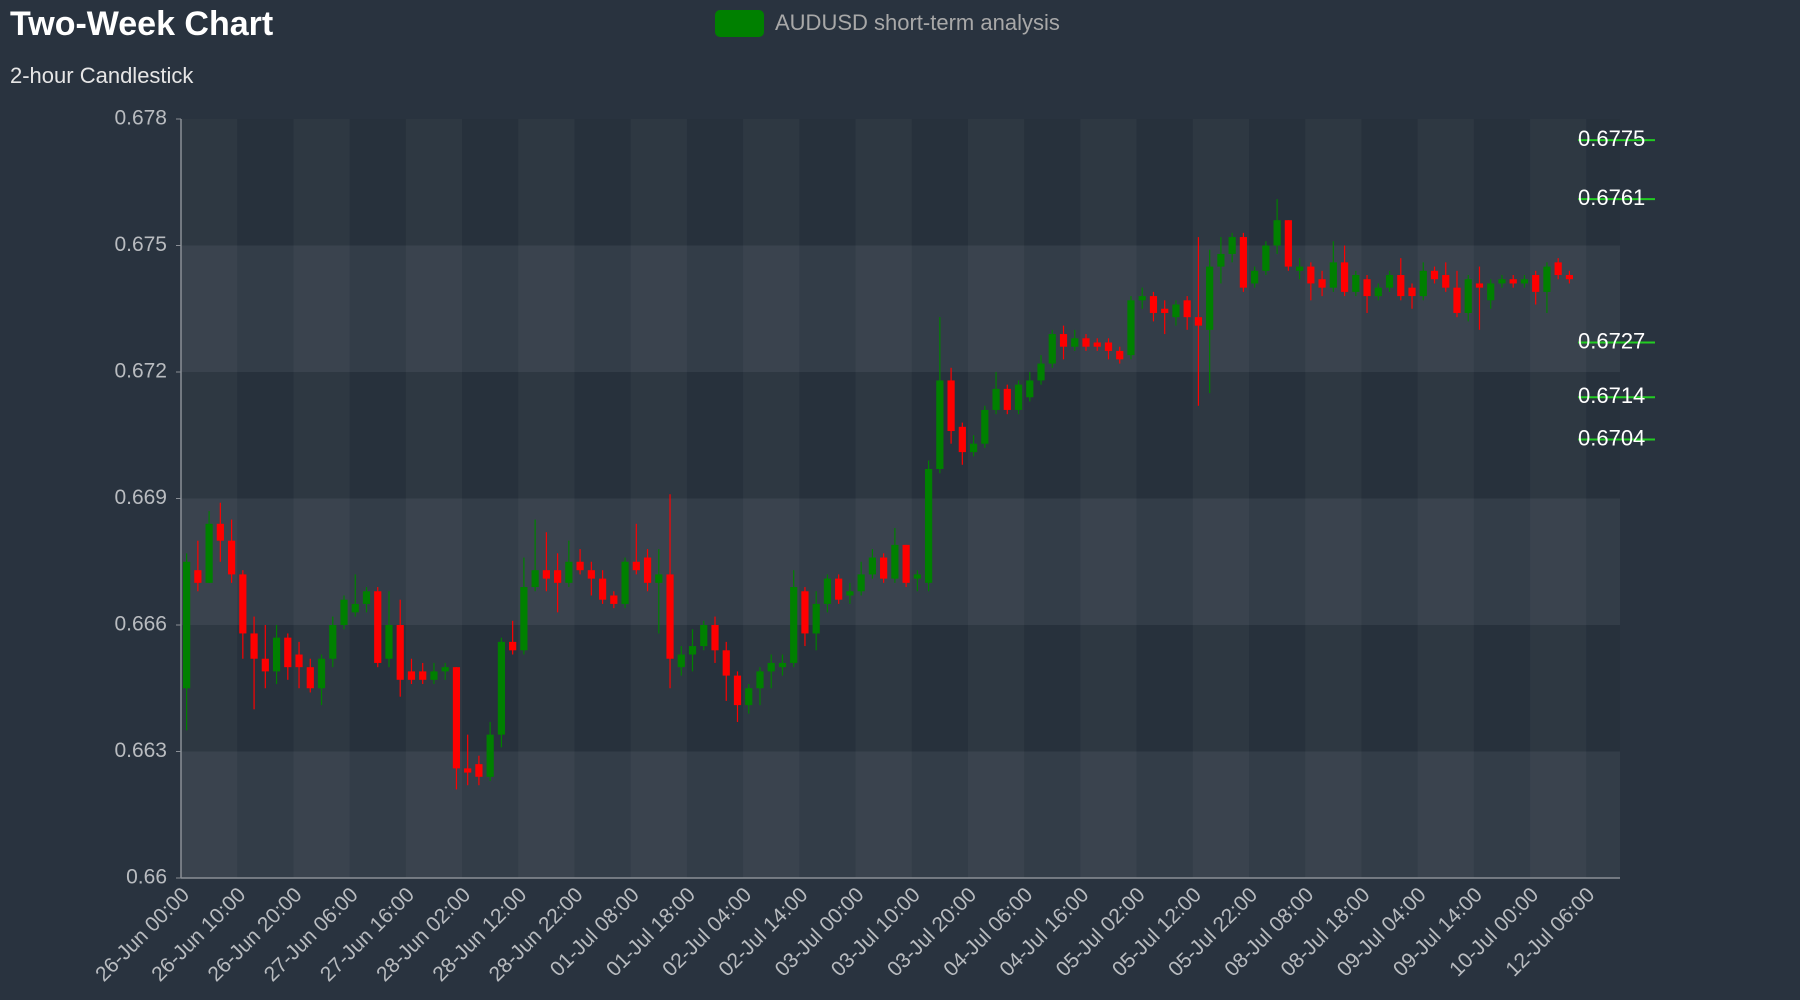  What do you see at coordinates (1611, 340) in the screenshot?
I see `annotation-label: 0.6727` at bounding box center [1611, 340].